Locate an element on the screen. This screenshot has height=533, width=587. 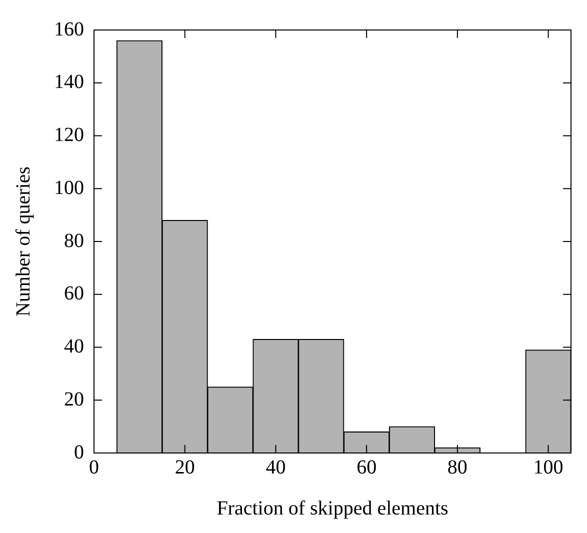
x-axis-title: Fraction of skipped elements is located at coordinates (332, 508).